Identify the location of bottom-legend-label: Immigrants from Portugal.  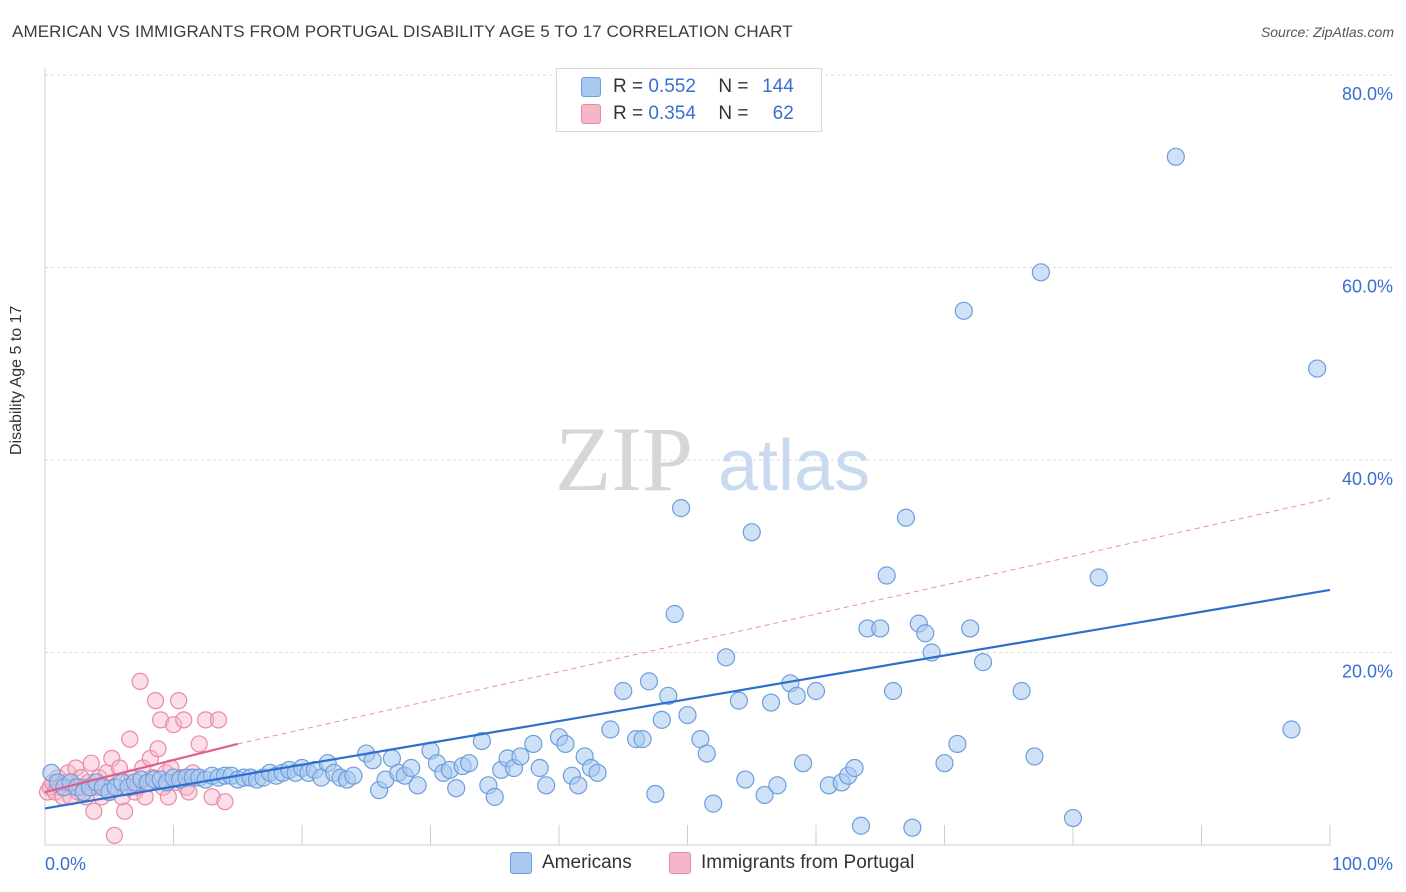
(808, 862).